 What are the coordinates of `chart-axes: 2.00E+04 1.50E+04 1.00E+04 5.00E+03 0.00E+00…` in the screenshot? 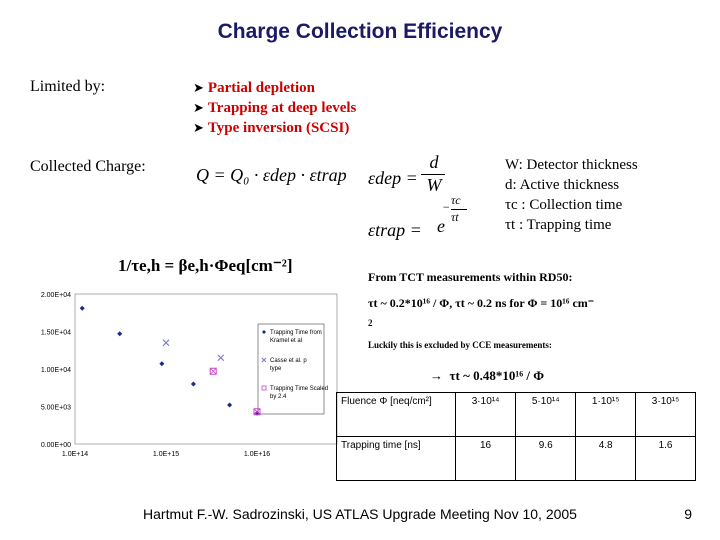 It's located at (155, 375).